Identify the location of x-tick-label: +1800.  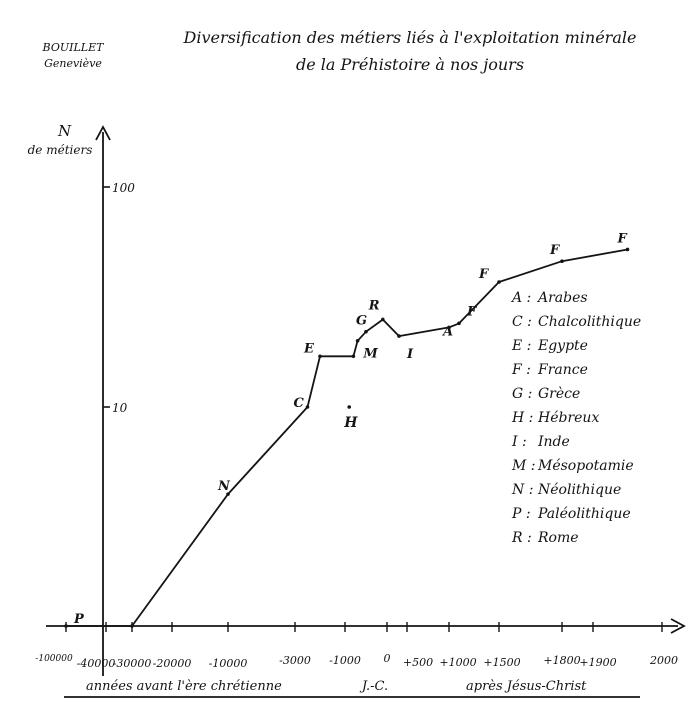
(561, 660).